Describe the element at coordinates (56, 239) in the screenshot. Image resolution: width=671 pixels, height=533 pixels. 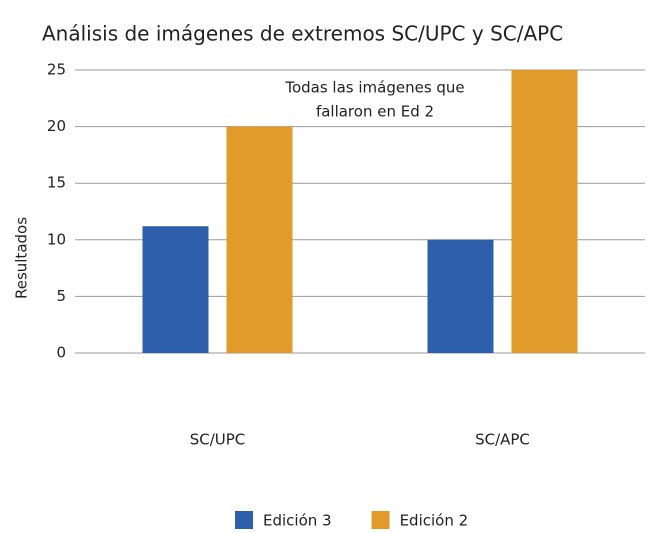
I see `y-tick-label: 10` at that location.